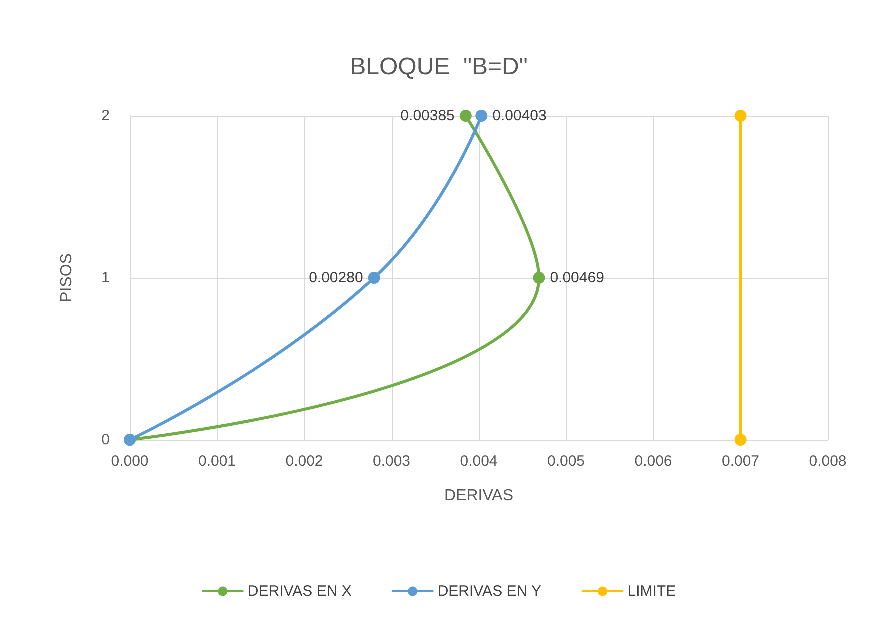 This screenshot has width=878, height=622. I want to click on x-tick-label: 0.005, so click(566, 461).